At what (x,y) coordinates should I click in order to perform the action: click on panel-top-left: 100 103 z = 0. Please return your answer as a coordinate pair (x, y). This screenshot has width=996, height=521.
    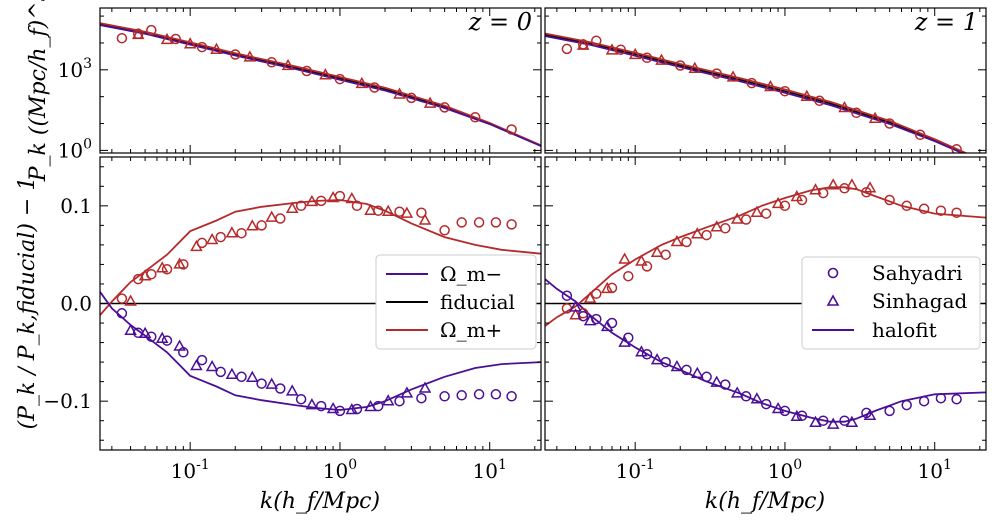
    Looking at the image, I should click on (300, 84).